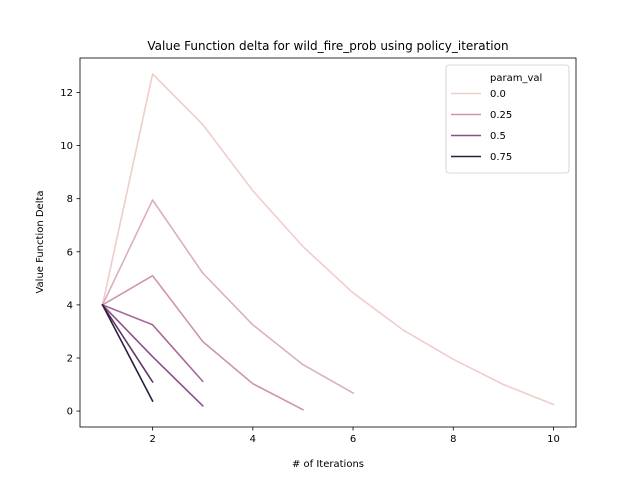  What do you see at coordinates (70, 252) in the screenshot?
I see `y-tick-label: 6` at bounding box center [70, 252].